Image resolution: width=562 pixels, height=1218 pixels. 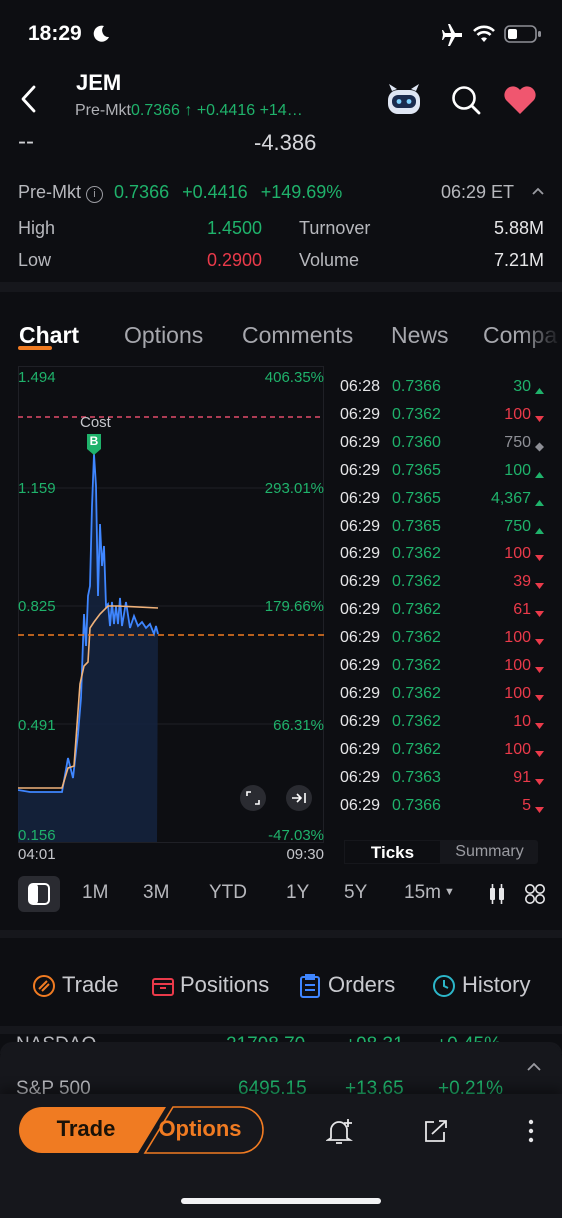 What do you see at coordinates (496, 984) in the screenshot?
I see `action-history: History` at bounding box center [496, 984].